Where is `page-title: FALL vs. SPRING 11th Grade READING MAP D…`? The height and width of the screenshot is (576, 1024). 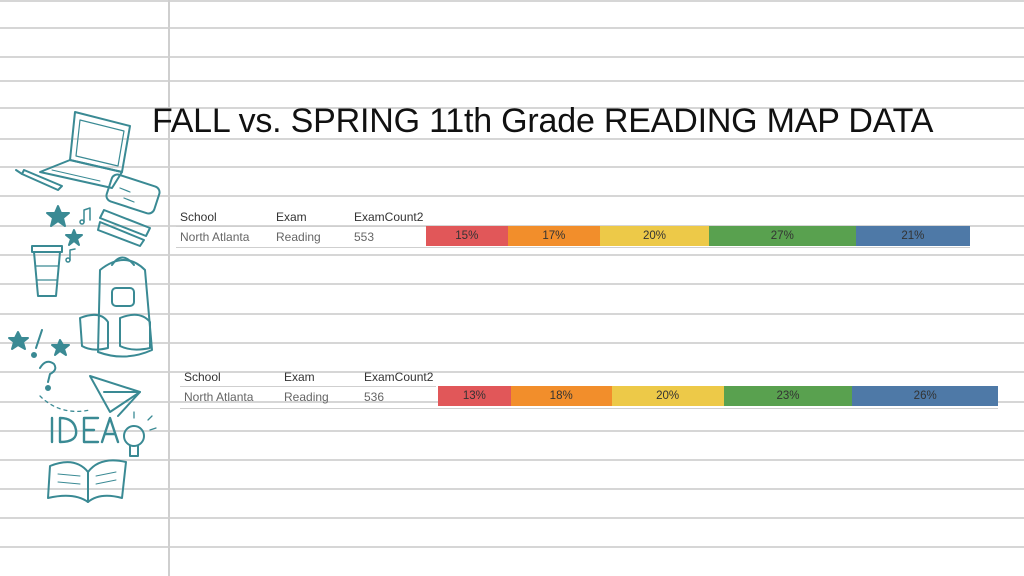 page-title: FALL vs. SPRING 11th Grade READING MAP D… is located at coordinates (543, 121).